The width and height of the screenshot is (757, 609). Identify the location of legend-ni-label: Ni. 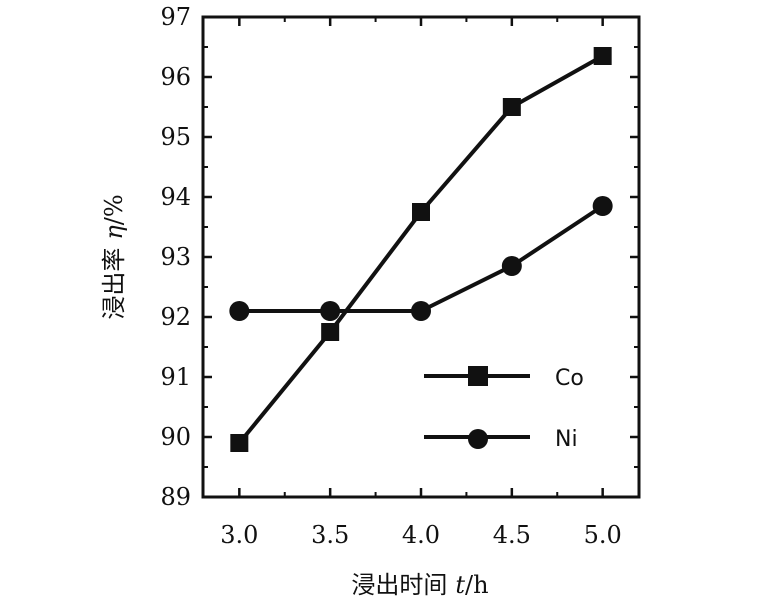
(566, 439).